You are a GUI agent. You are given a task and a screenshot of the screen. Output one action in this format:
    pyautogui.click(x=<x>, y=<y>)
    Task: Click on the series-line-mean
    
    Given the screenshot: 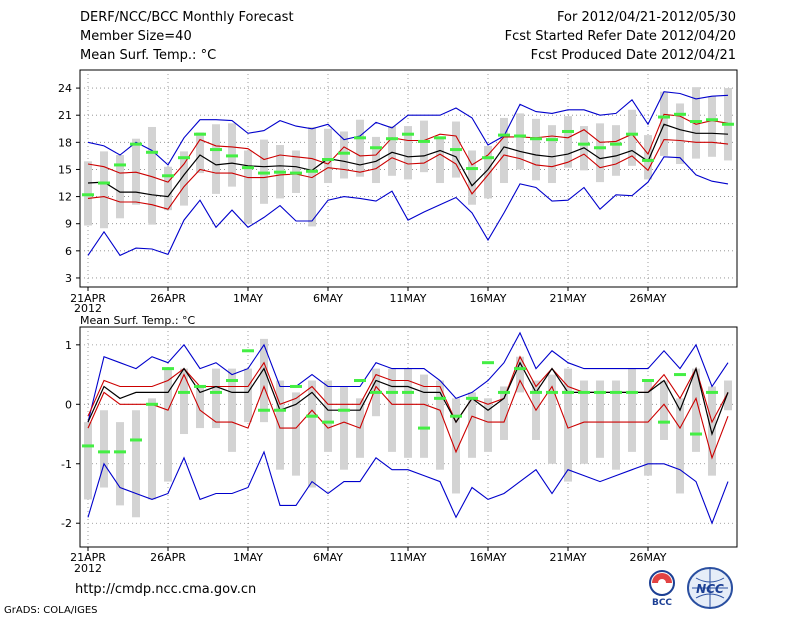 What is the action you would take?
    pyautogui.click(x=408, y=160)
    